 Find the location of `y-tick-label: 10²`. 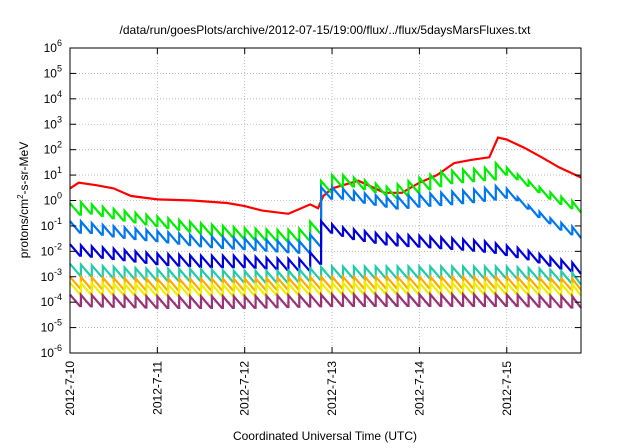

y-tick-label: 10² is located at coordinates (53, 148).